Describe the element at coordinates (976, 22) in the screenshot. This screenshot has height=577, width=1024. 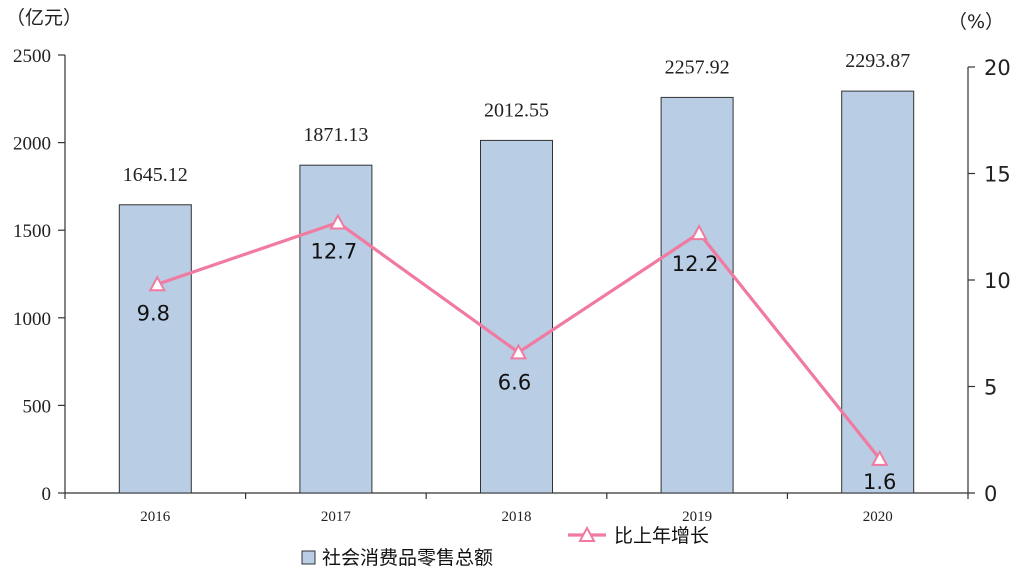
I see `right-axis-unit: （%）` at that location.